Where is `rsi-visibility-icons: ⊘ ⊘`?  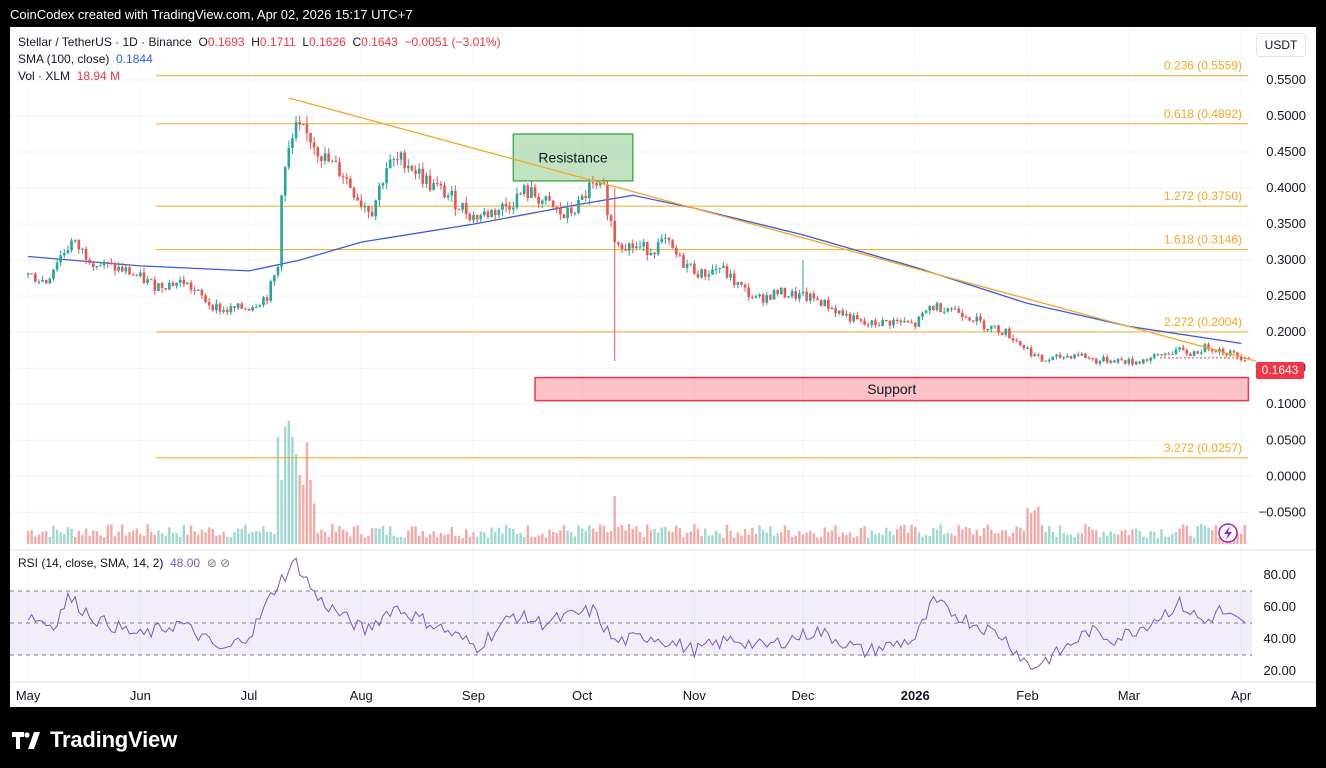 rsi-visibility-icons: ⊘ ⊘ is located at coordinates (218, 563).